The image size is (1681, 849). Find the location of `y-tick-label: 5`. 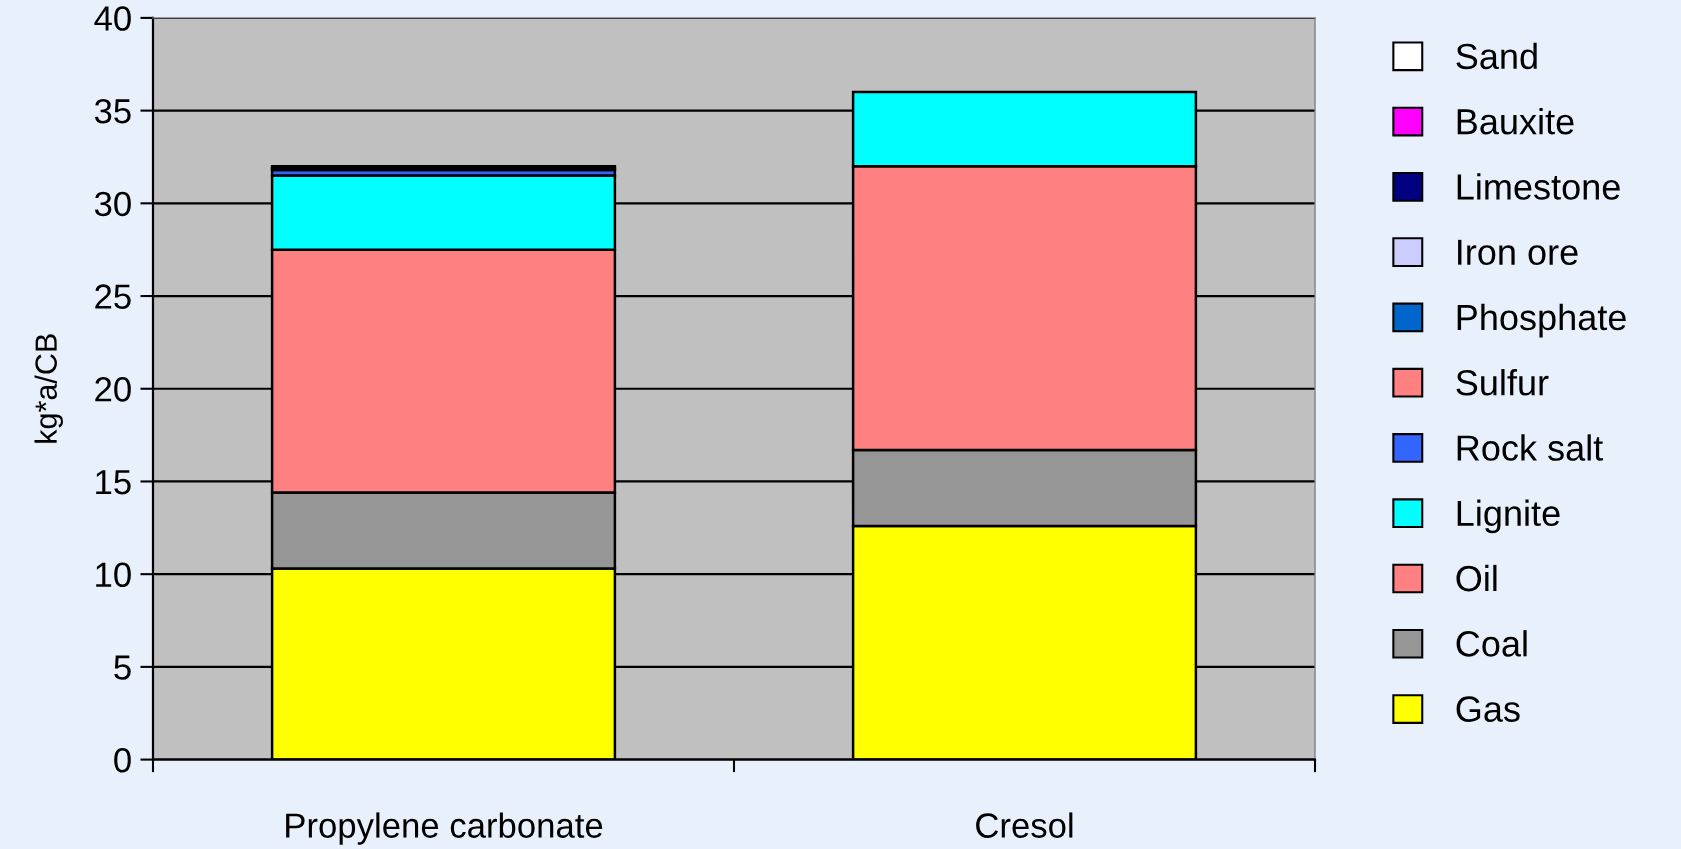

y-tick-label: 5 is located at coordinates (122, 667).